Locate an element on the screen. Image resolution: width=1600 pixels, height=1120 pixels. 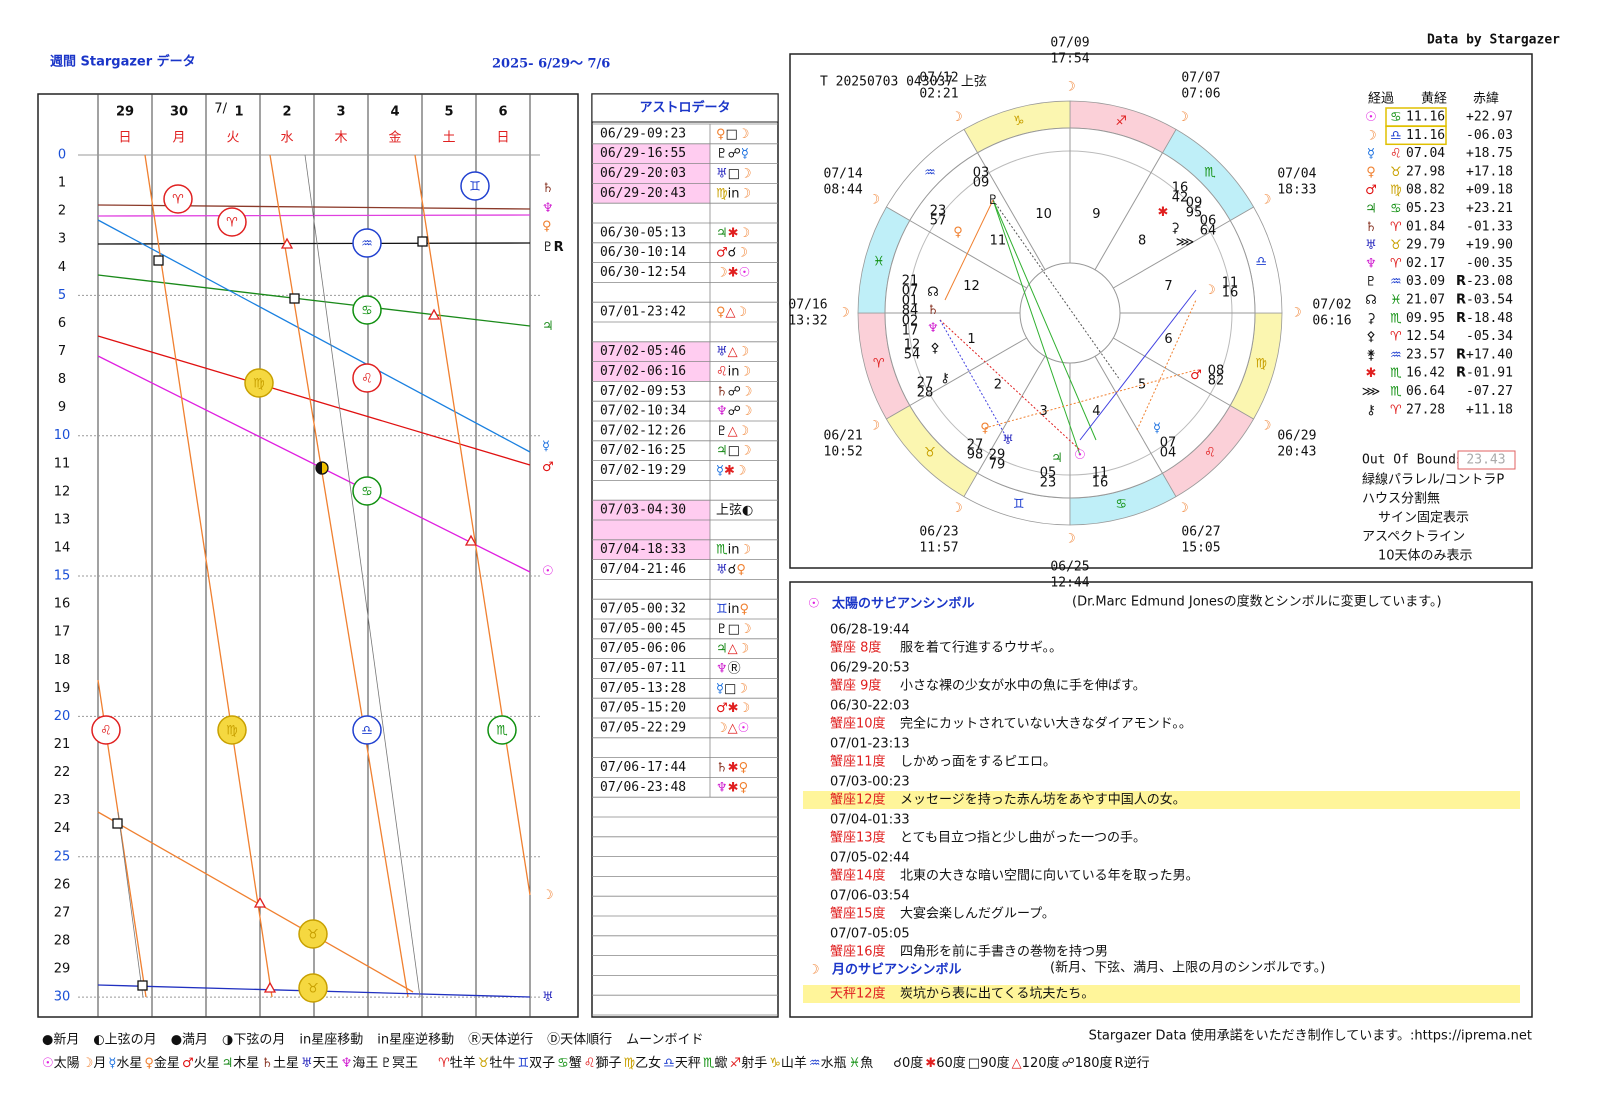
hour-label: 16 is located at coordinates (62, 604).